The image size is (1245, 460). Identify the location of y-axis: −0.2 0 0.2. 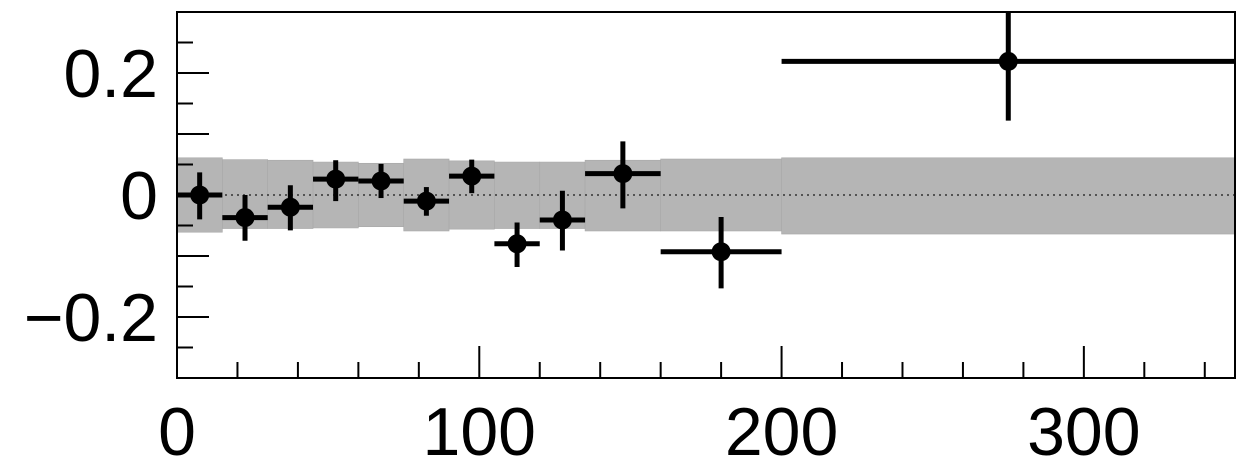
(116, 195).